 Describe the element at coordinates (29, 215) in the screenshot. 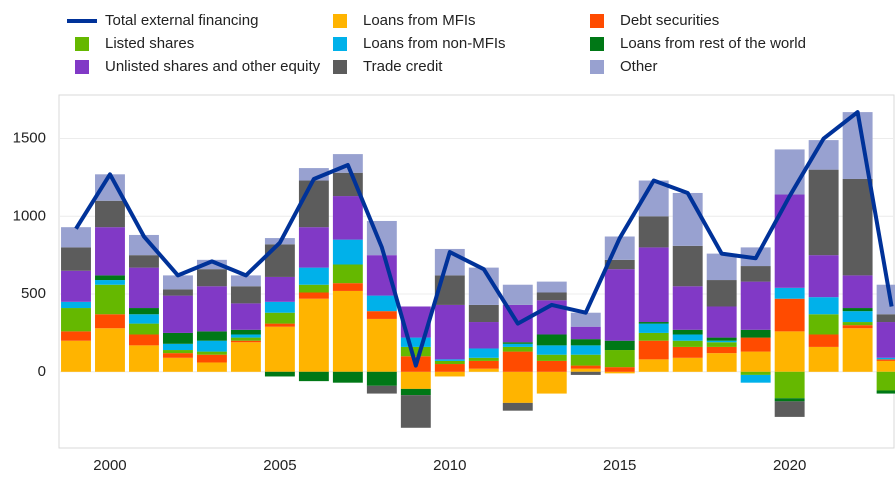

I see `y-tick-label: 1000` at that location.